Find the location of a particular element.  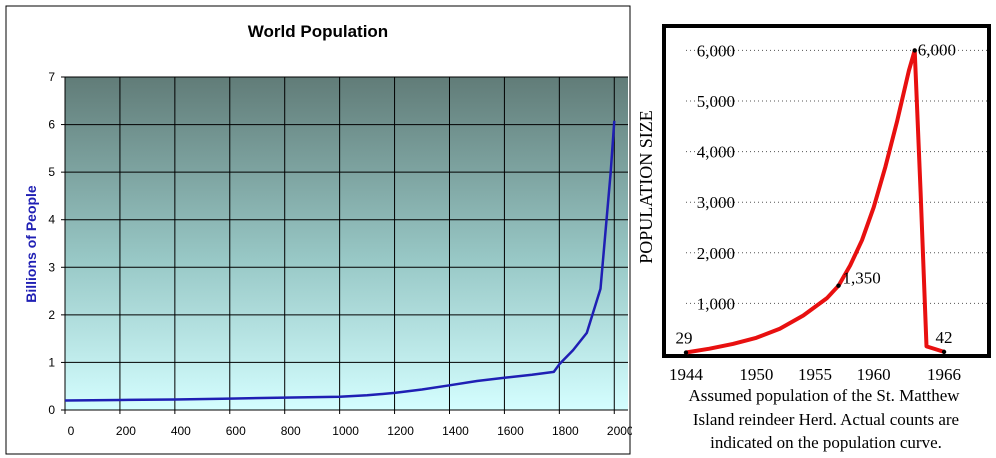

y-axis-label: POPULATION SIZE is located at coordinates (646, 187).